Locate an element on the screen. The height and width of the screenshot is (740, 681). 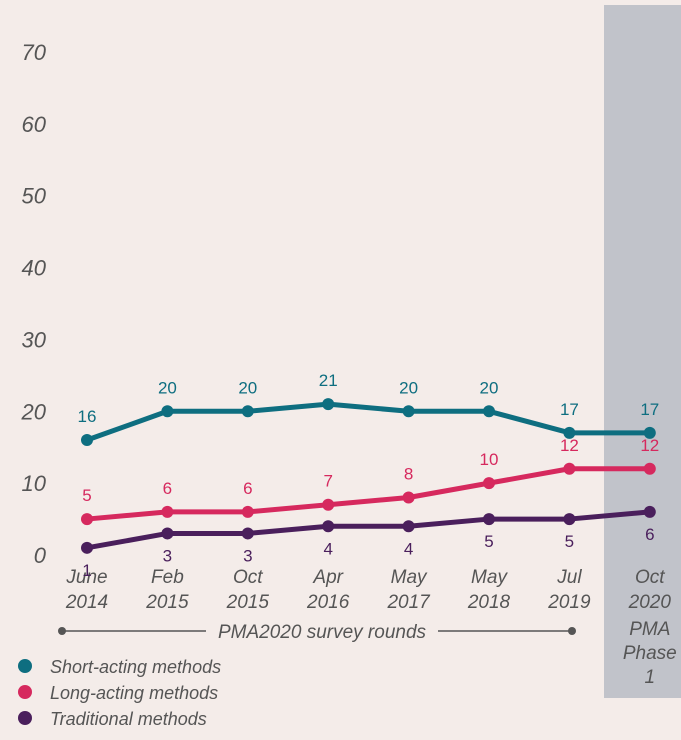
x-tick-label: Feb 2015 is located at coordinates (167, 590).